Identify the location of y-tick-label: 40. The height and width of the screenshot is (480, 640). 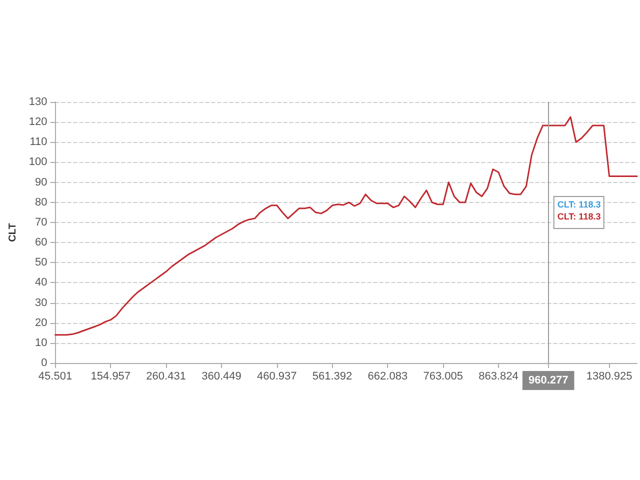
(41, 282).